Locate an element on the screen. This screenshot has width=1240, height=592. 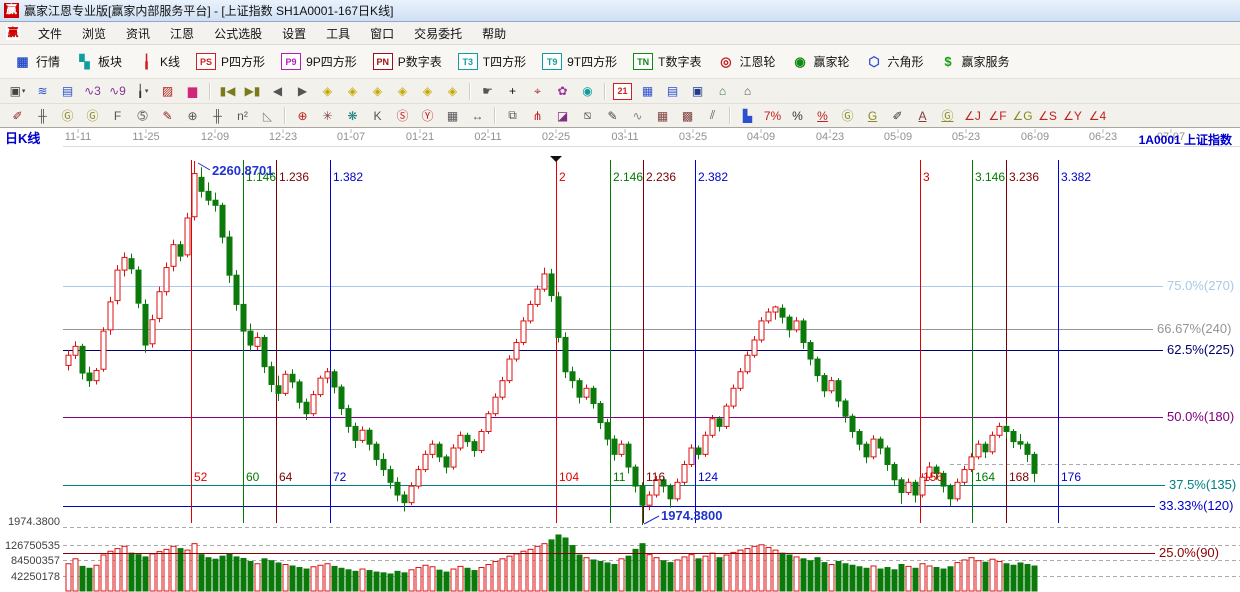
pointer-tool-icon: ⌖ is located at coordinates (537, 90).